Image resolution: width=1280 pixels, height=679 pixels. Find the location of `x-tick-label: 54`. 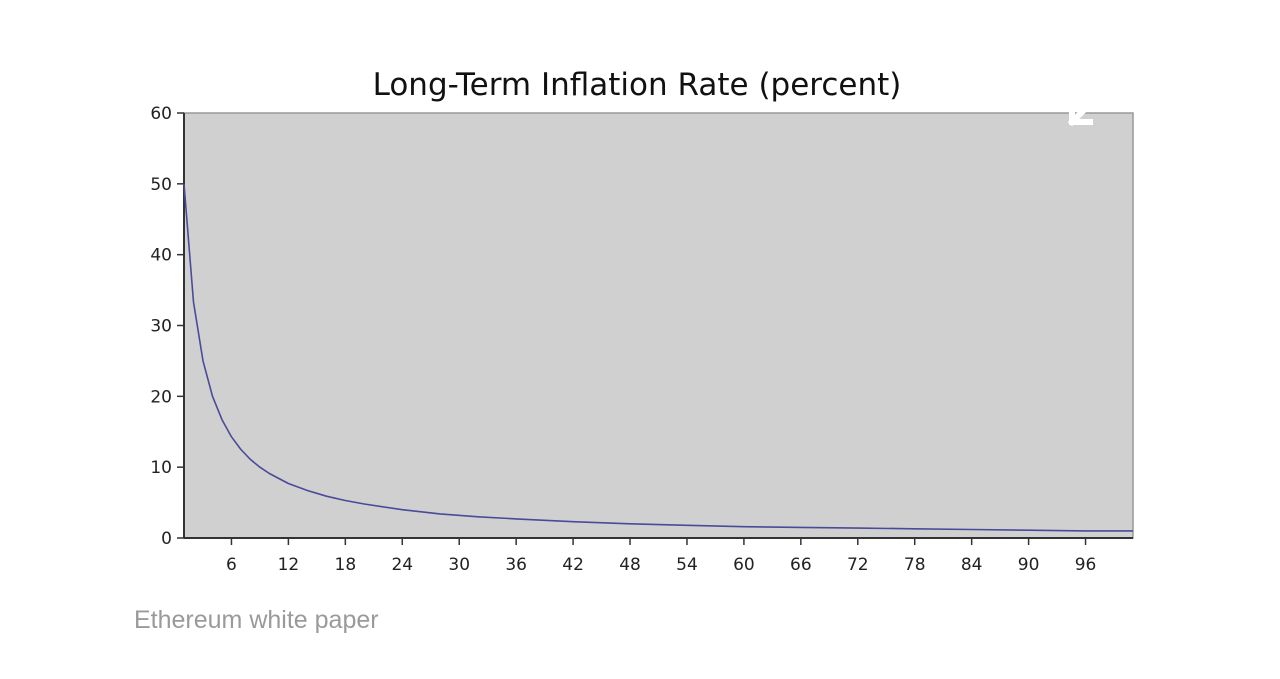

x-tick-label: 54 is located at coordinates (687, 565).